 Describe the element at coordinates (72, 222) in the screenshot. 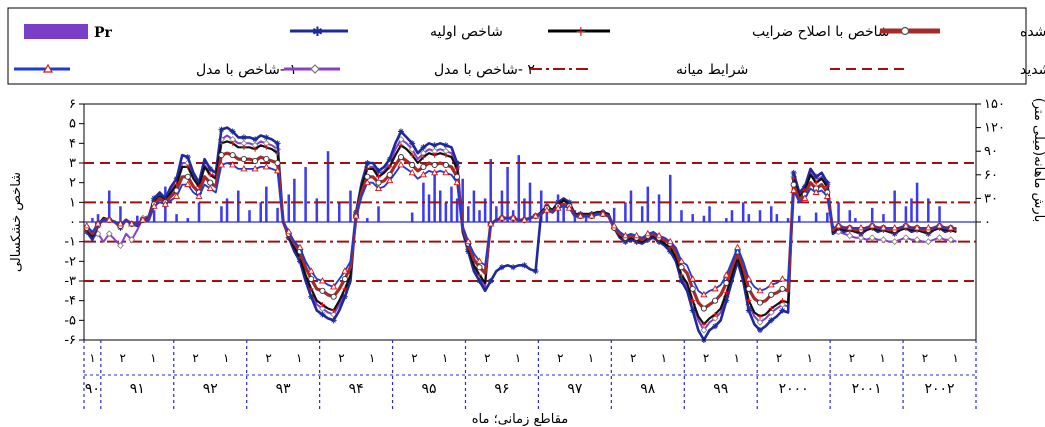

I see `y-left-tick-label: ۰` at that location.